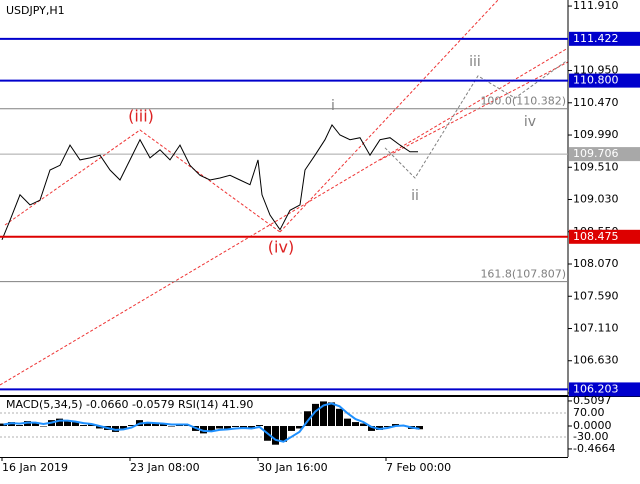 This screenshot has width=640, height=484. I want to click on x-tick-label: 16 Jan 2019, so click(35, 467).